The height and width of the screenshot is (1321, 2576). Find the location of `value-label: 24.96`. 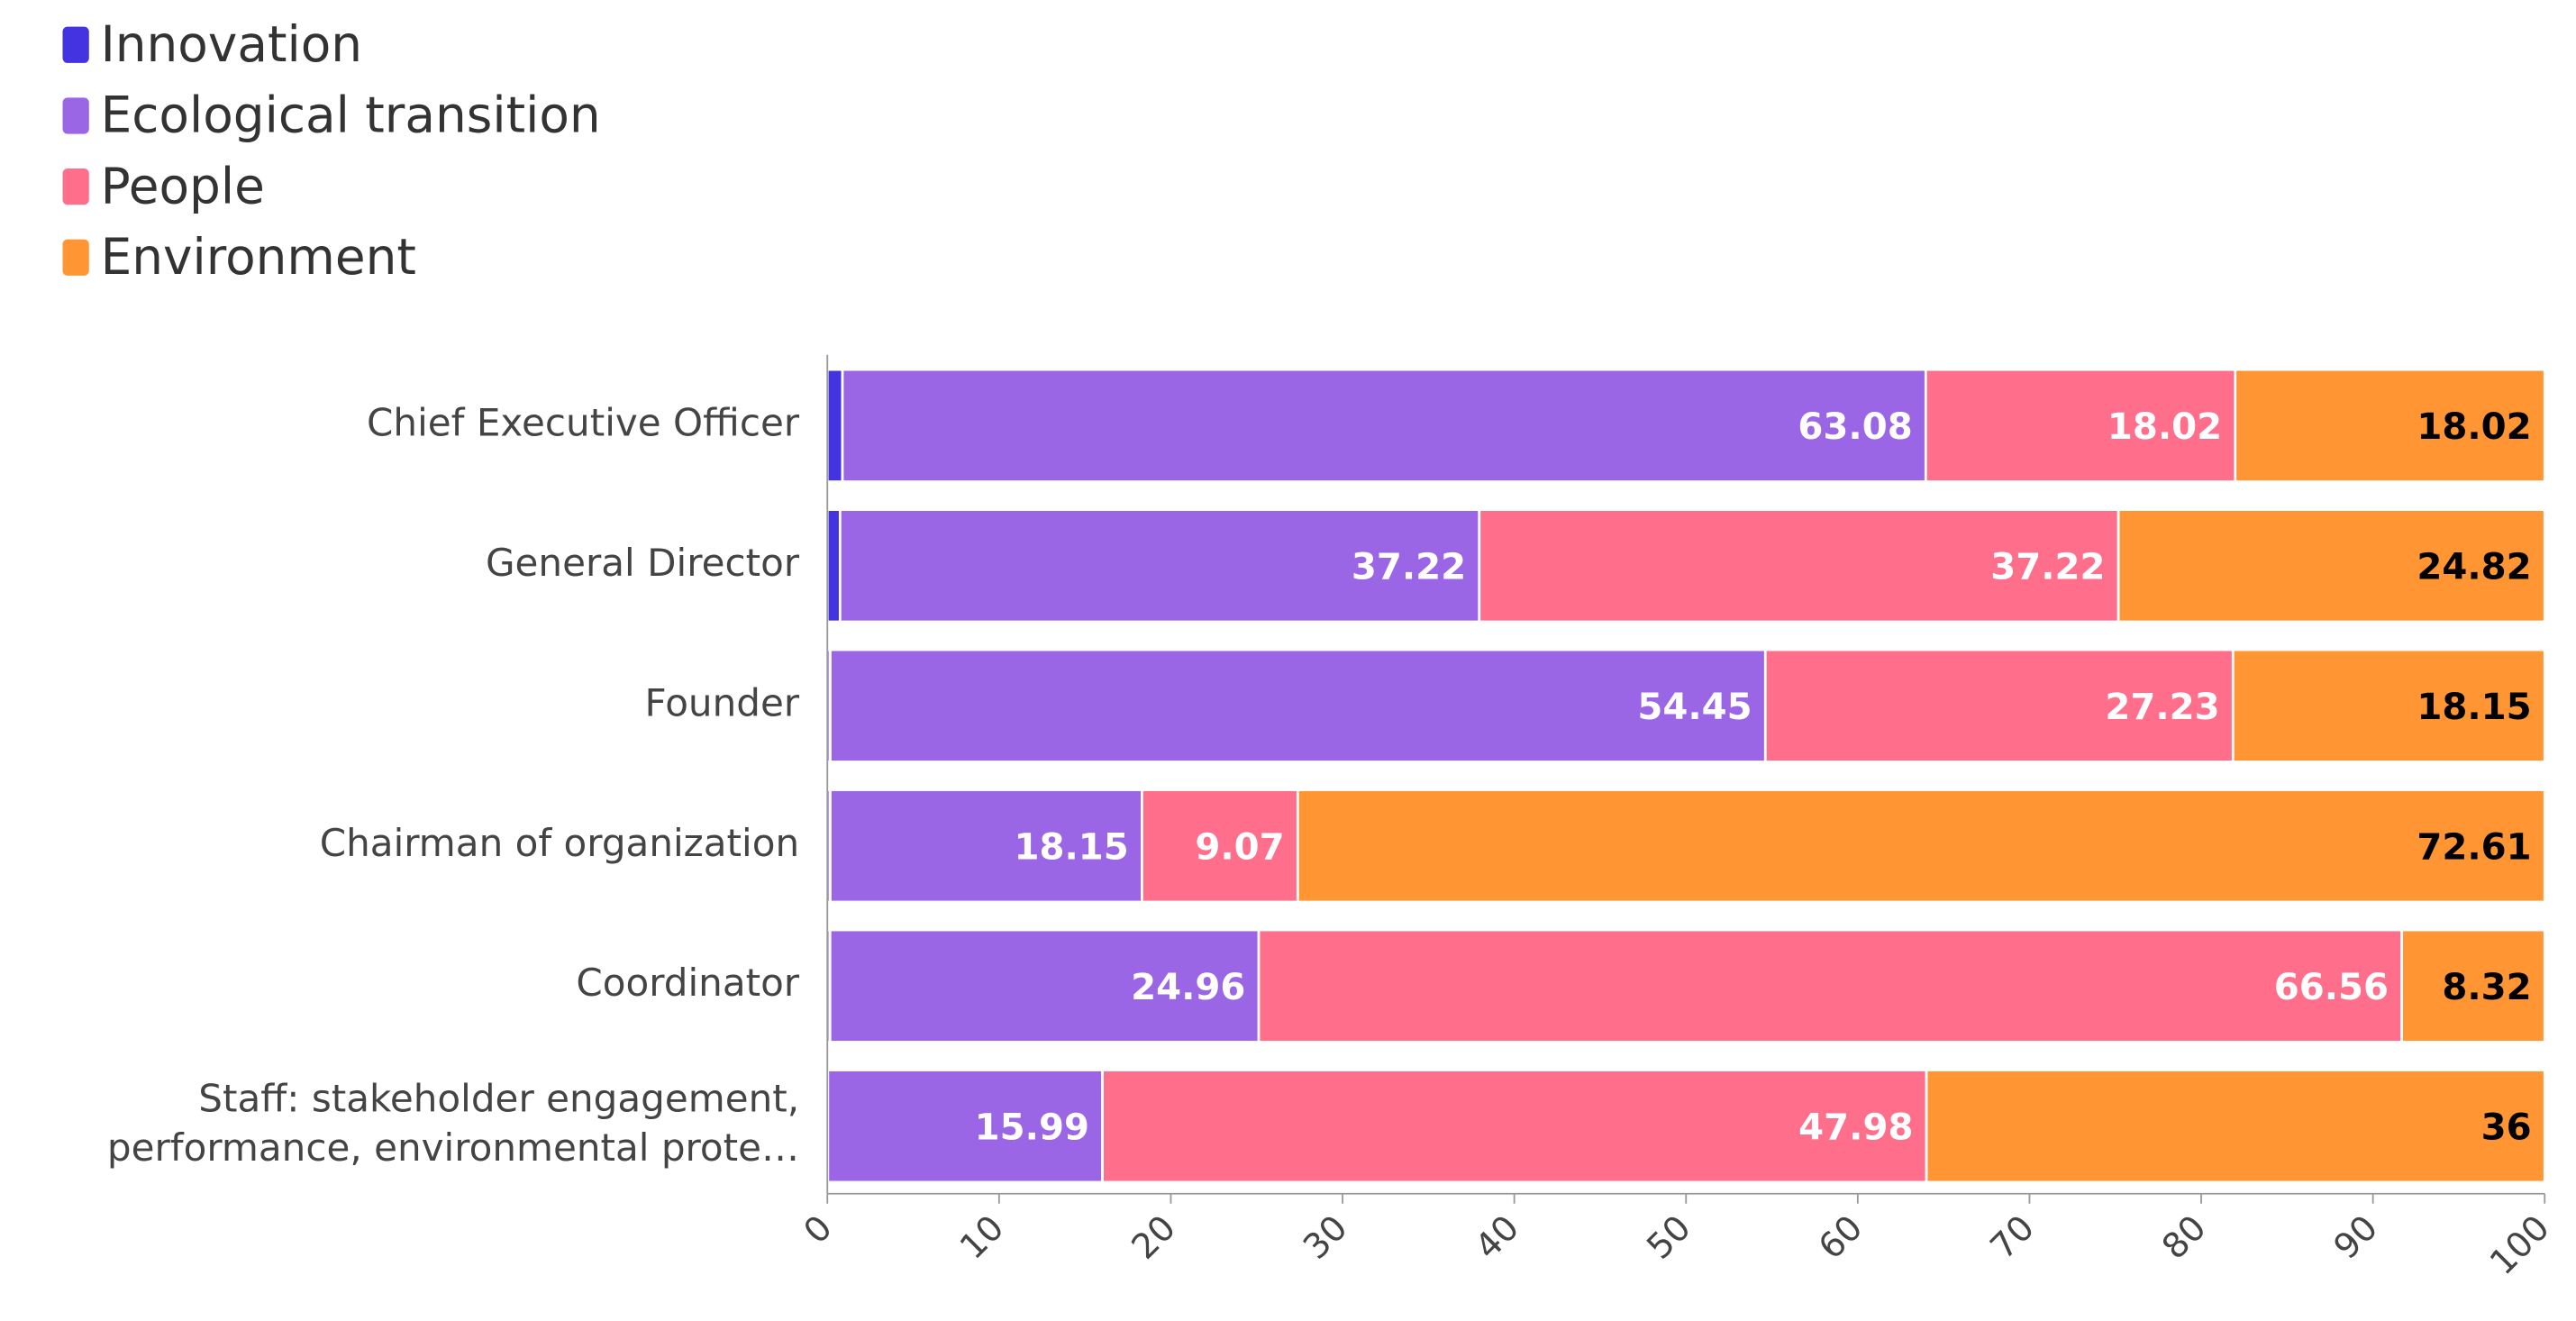

value-label: 24.96 is located at coordinates (1188, 987).